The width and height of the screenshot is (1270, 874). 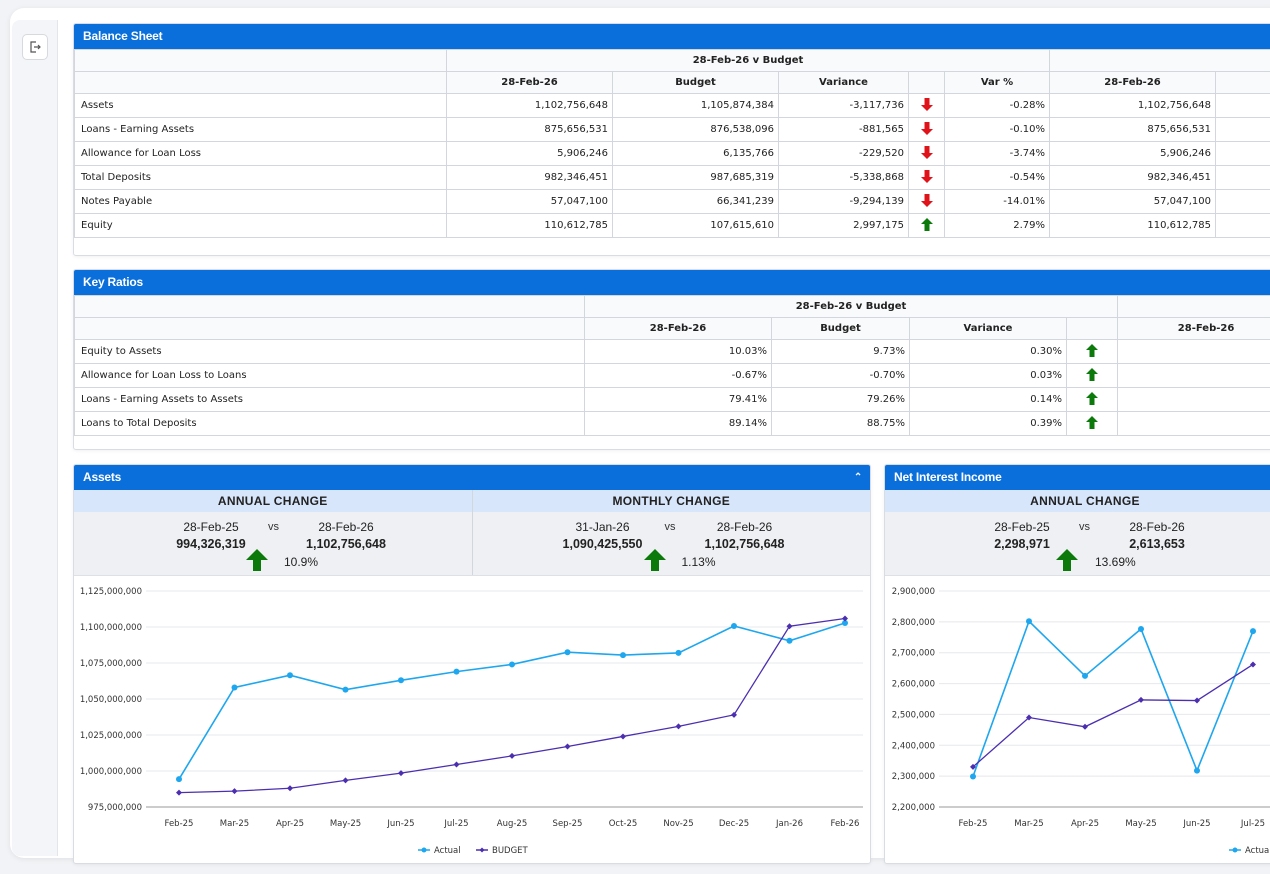 I want to click on budget-cell: 6,135,766, so click(x=695, y=153).